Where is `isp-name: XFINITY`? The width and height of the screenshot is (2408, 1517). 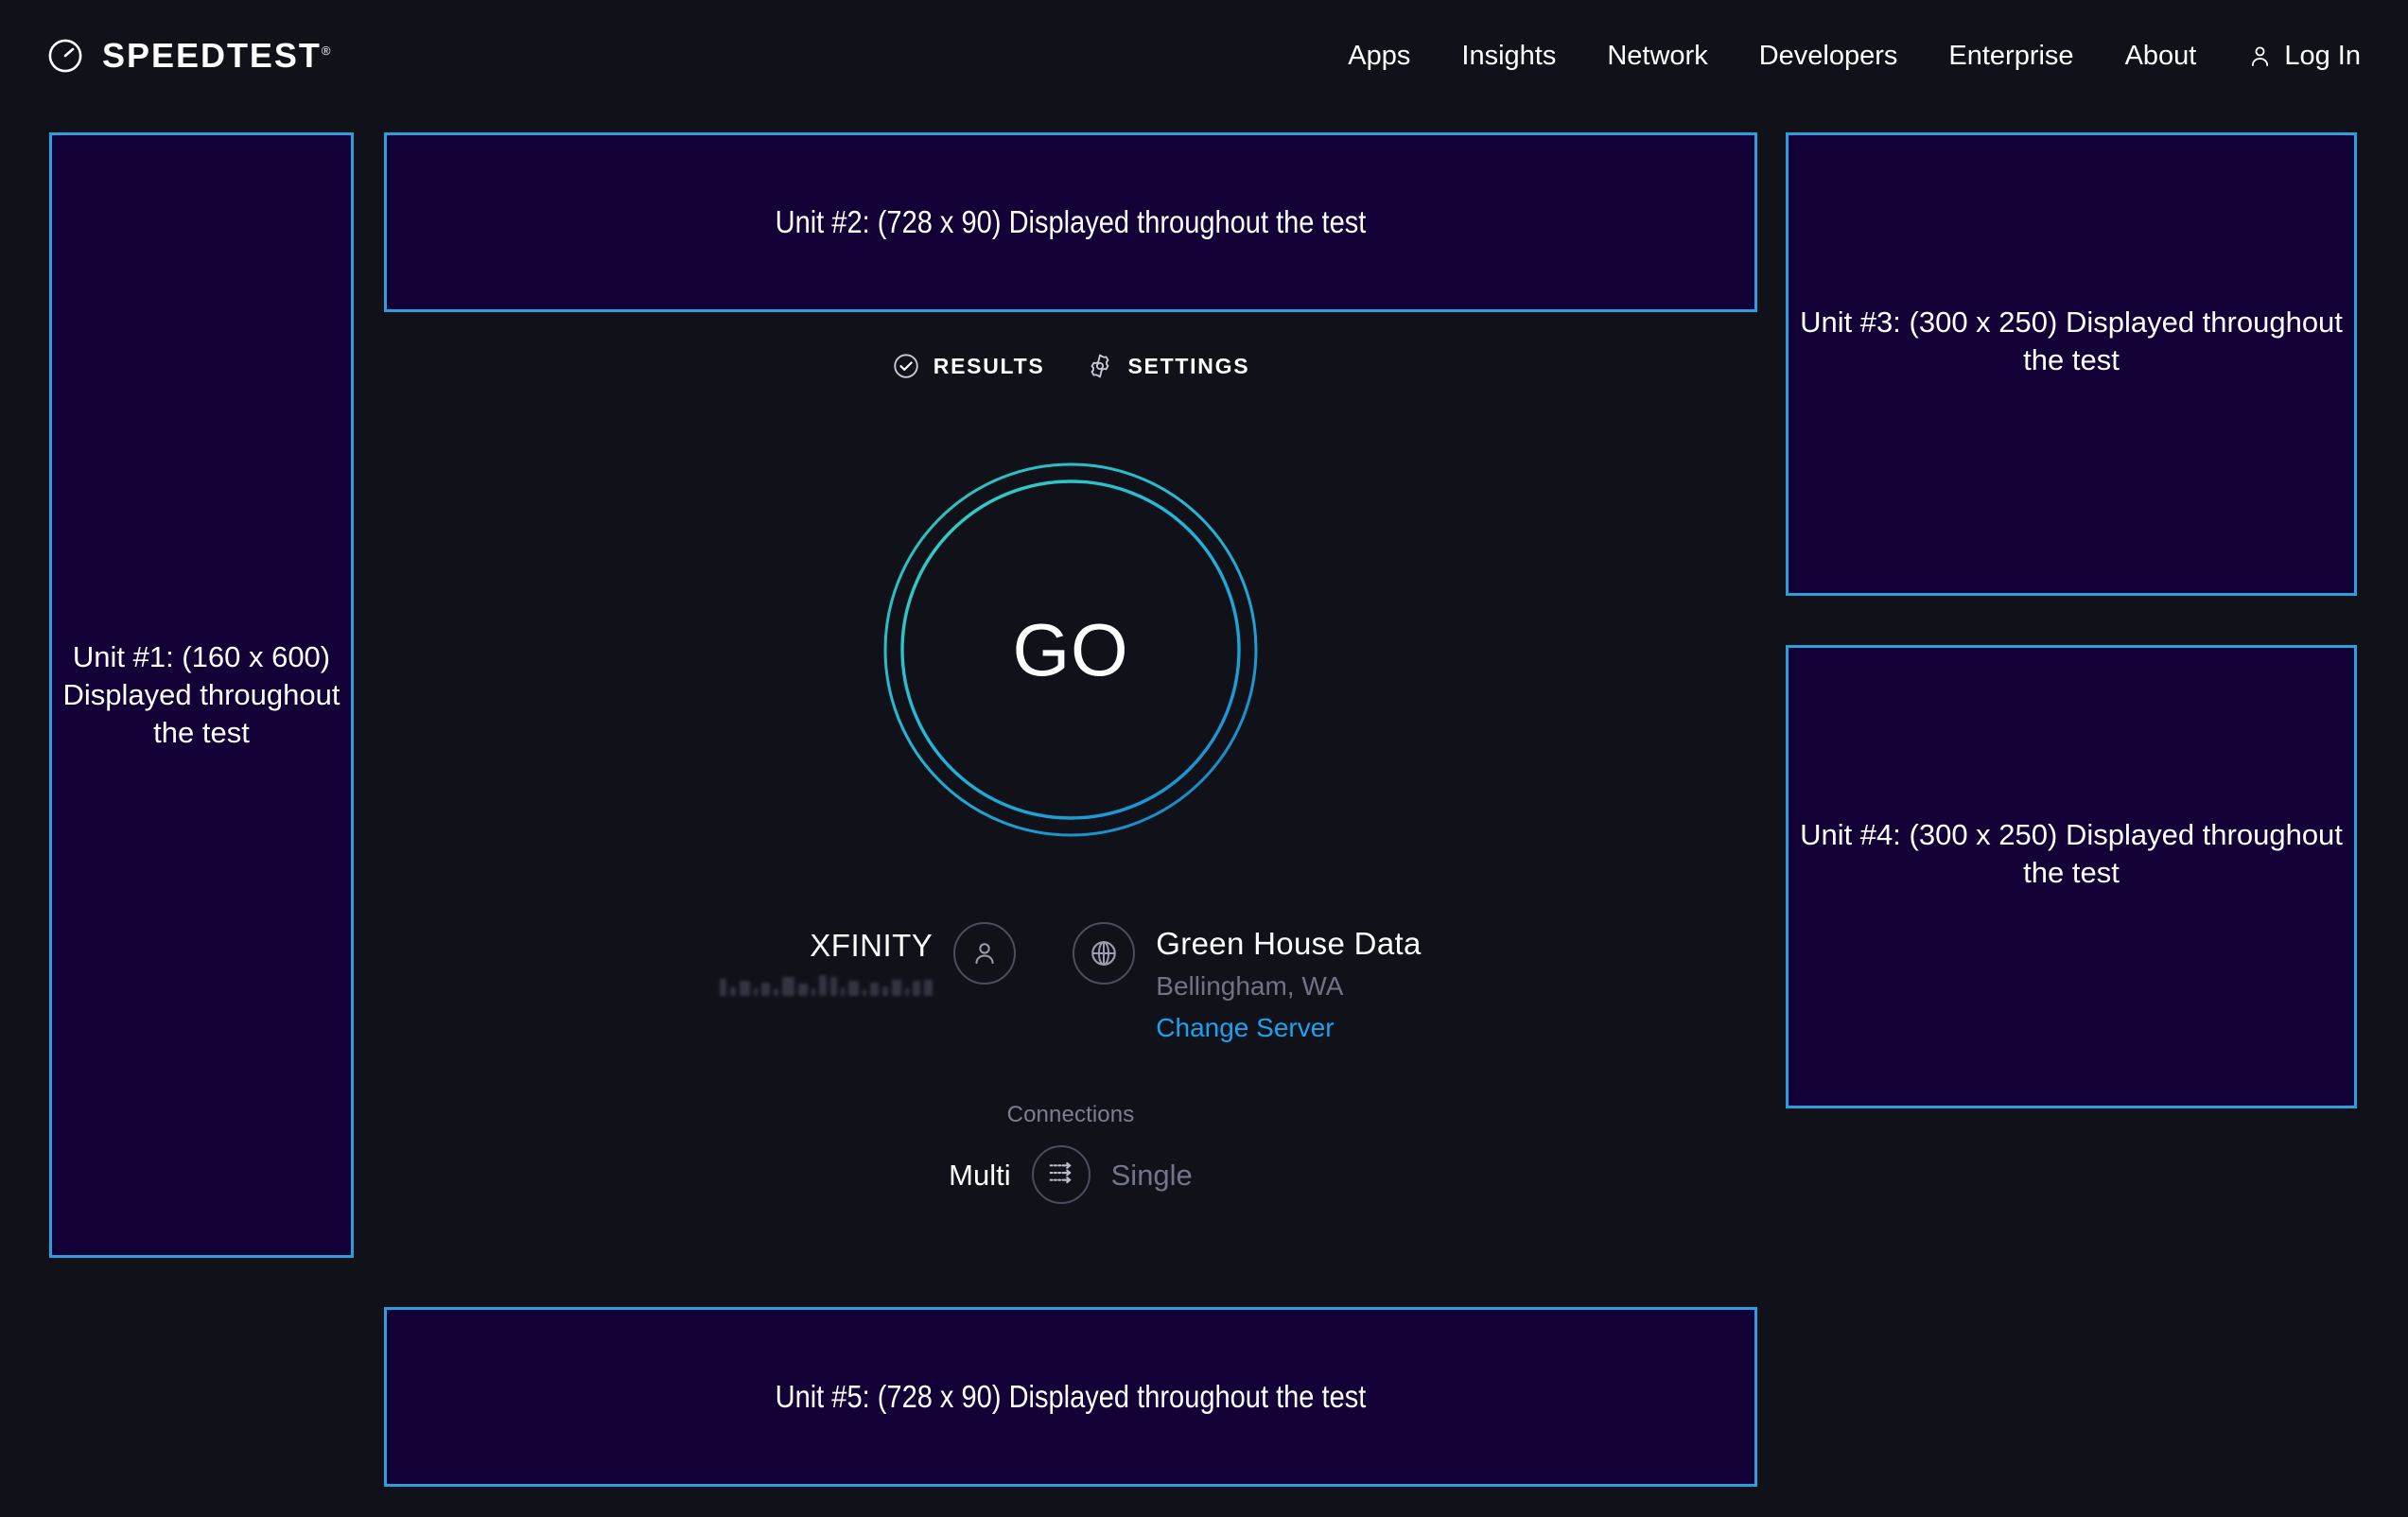 isp-name: XFINITY is located at coordinates (872, 946).